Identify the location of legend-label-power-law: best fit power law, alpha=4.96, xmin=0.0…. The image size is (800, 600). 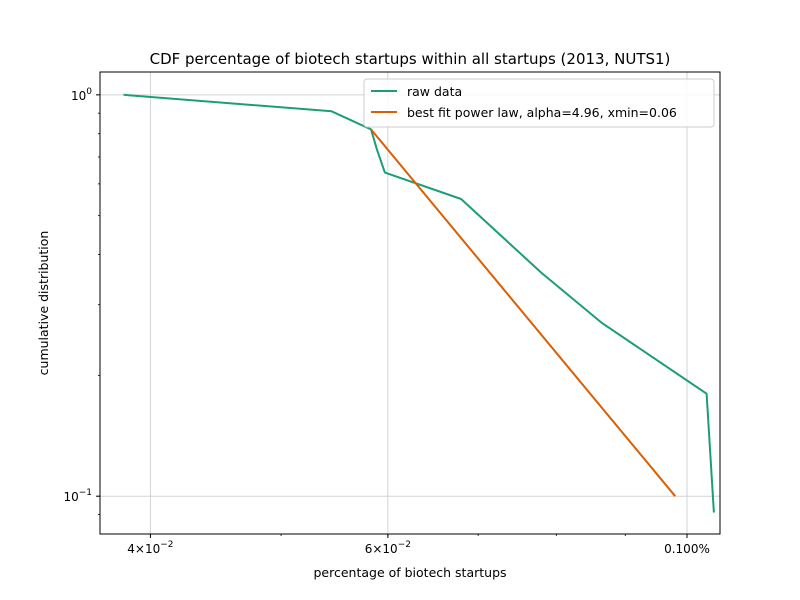
(542, 112).